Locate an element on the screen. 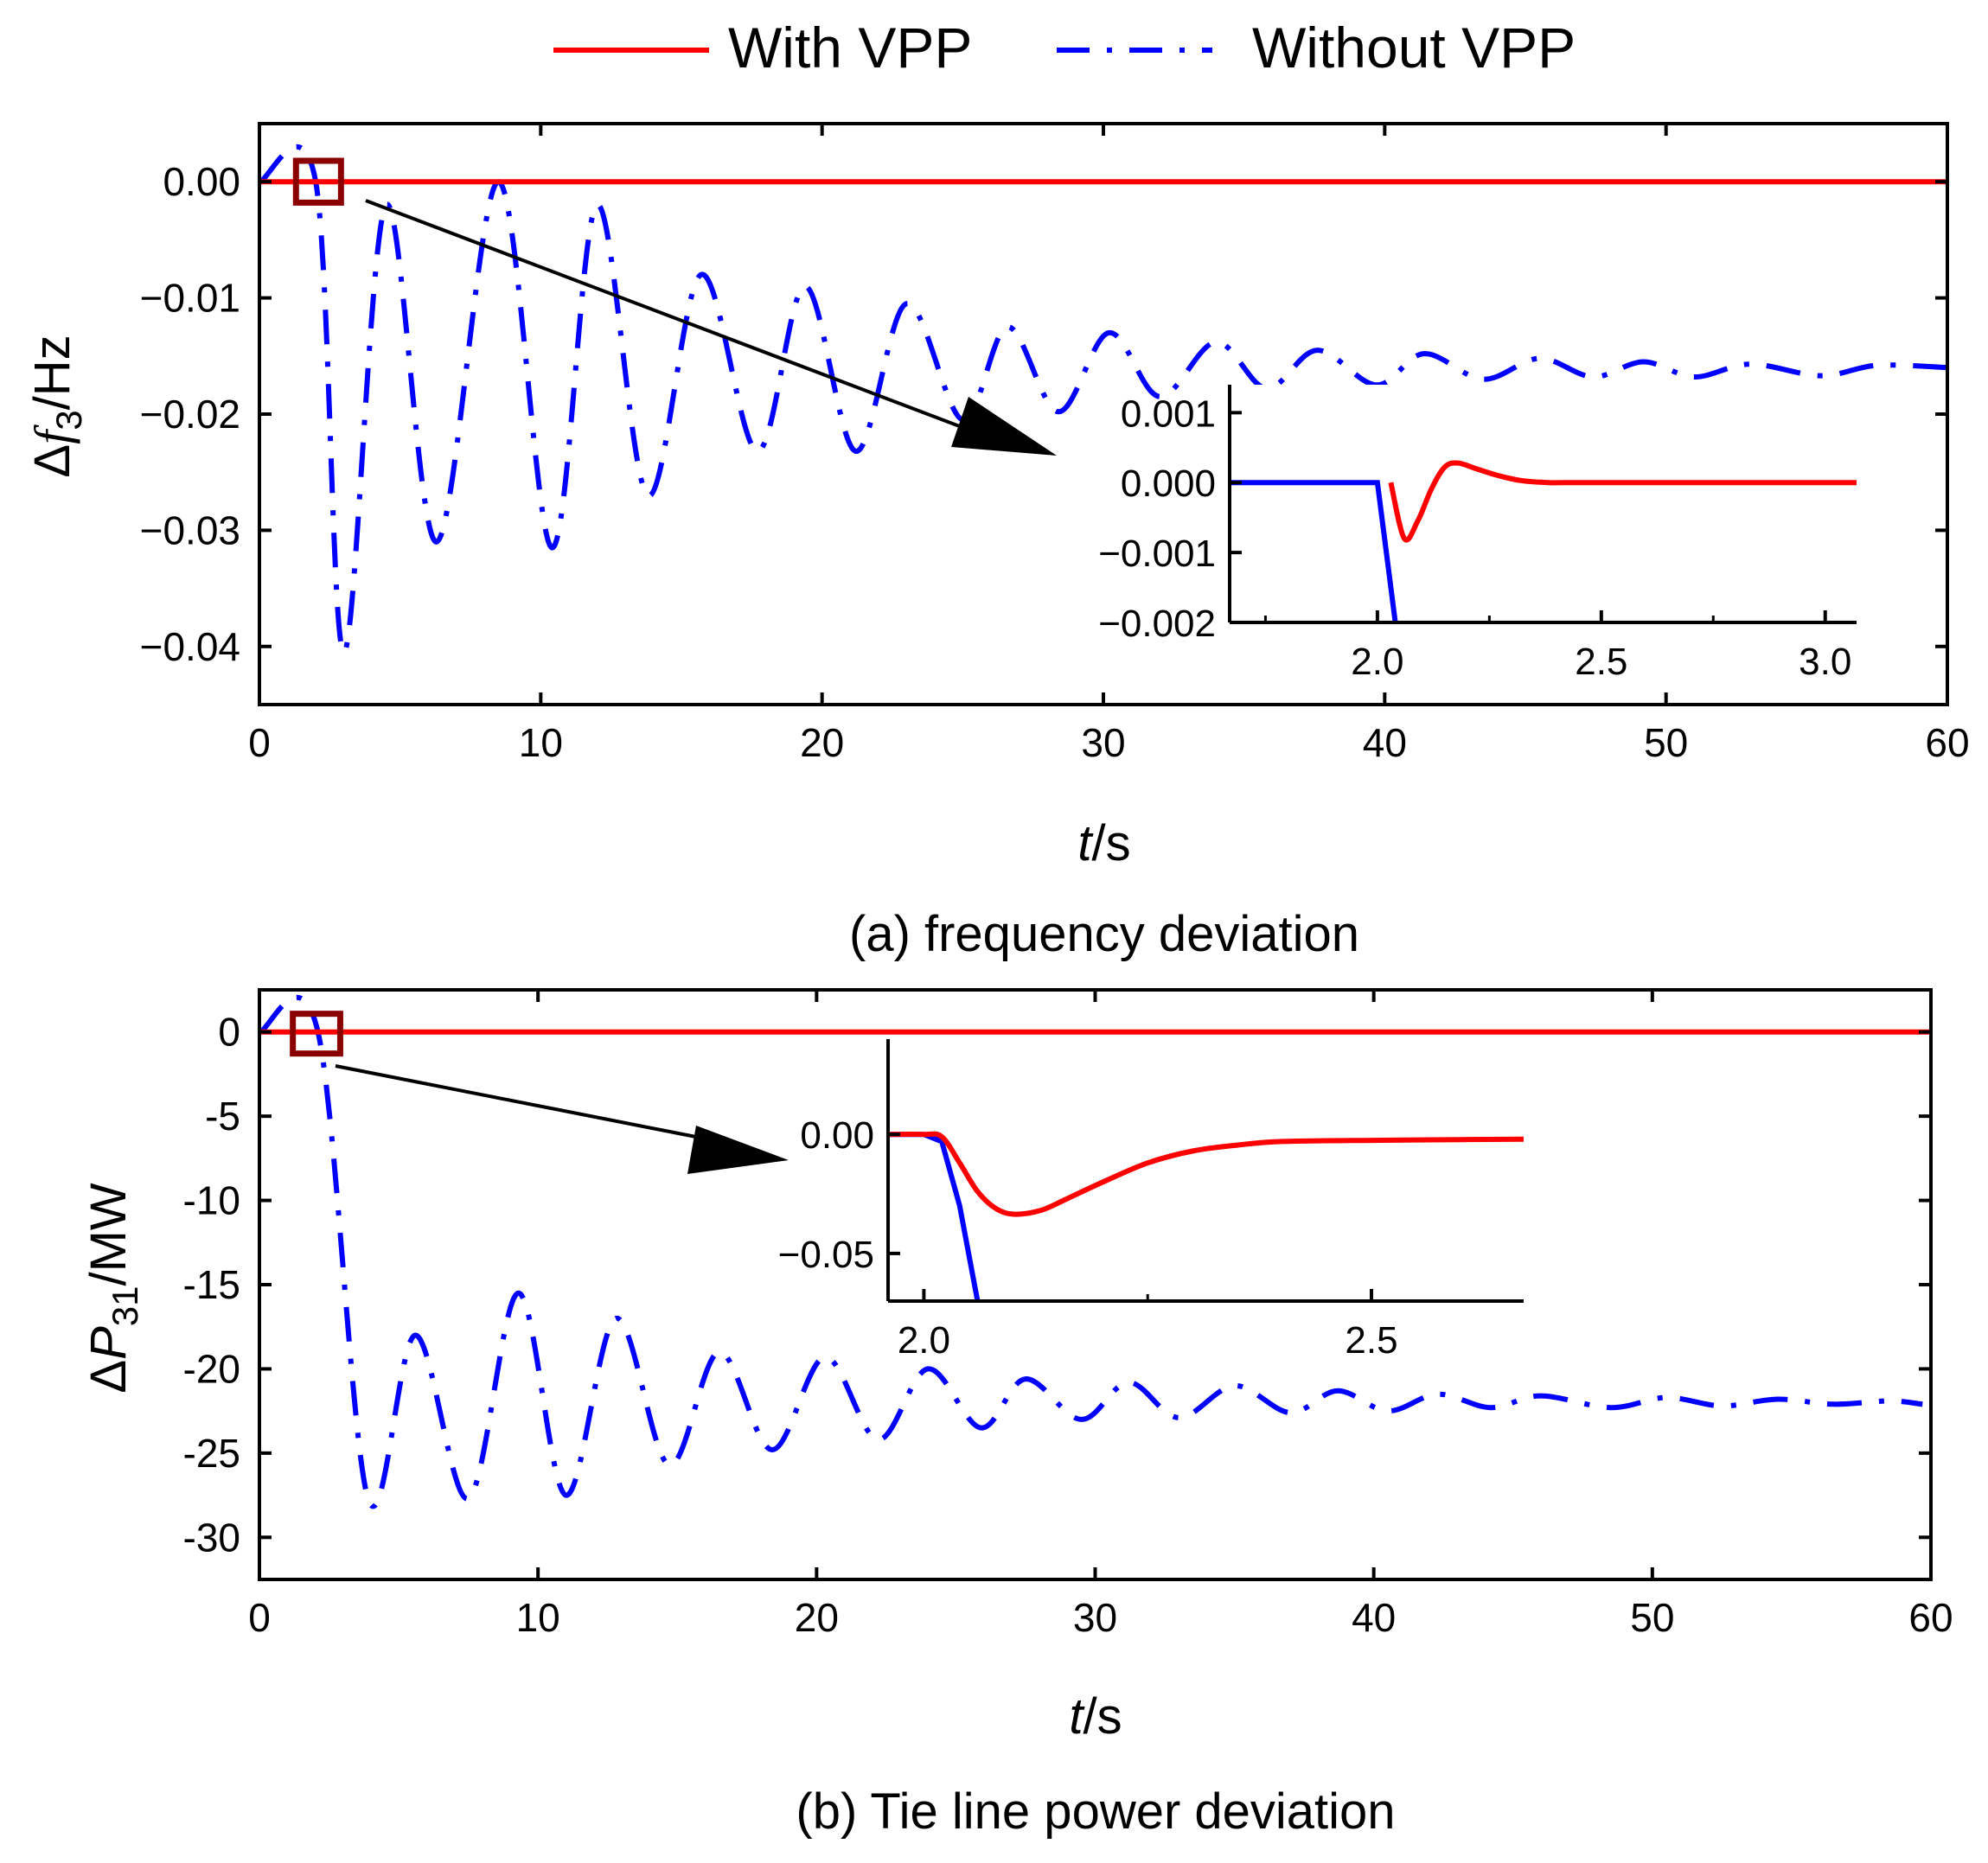 The image size is (1988, 1863). y-axis-label: Δf3/Hz is located at coordinates (56, 406).